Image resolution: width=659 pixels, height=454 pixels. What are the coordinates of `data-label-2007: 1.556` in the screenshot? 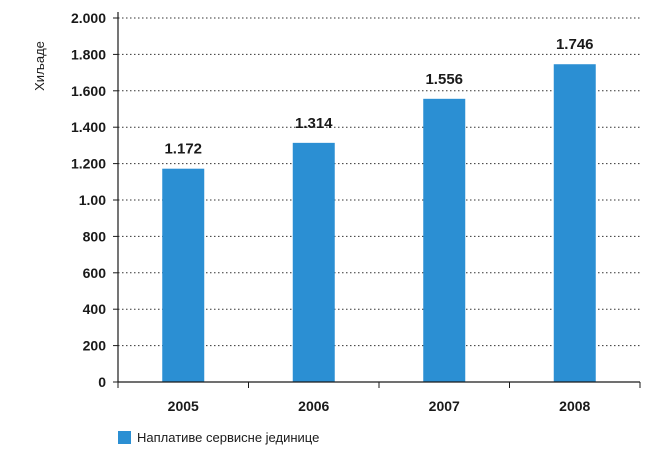 It's located at (444, 79).